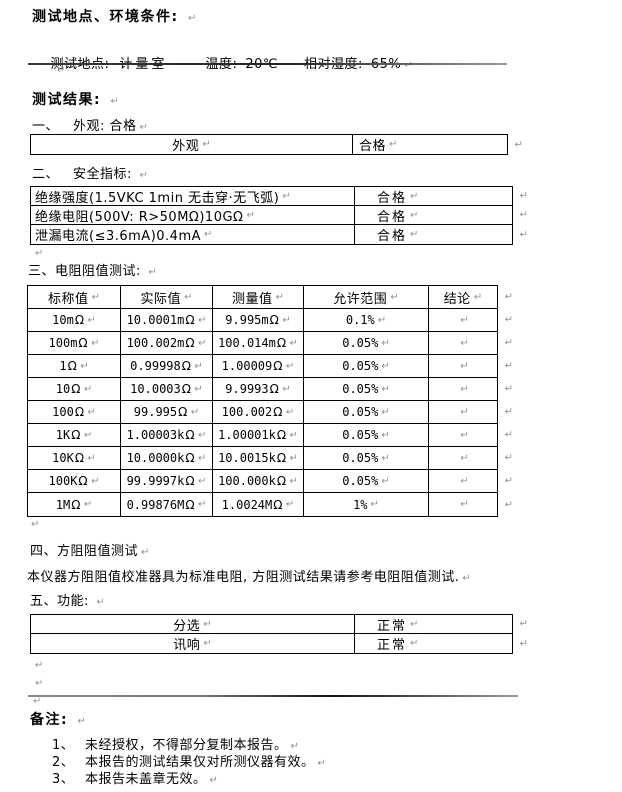  I want to click on safety-item-cell: 绝缘强度(1.5VKC 1min 无击穿·无飞弧) ↵, so click(193, 196).